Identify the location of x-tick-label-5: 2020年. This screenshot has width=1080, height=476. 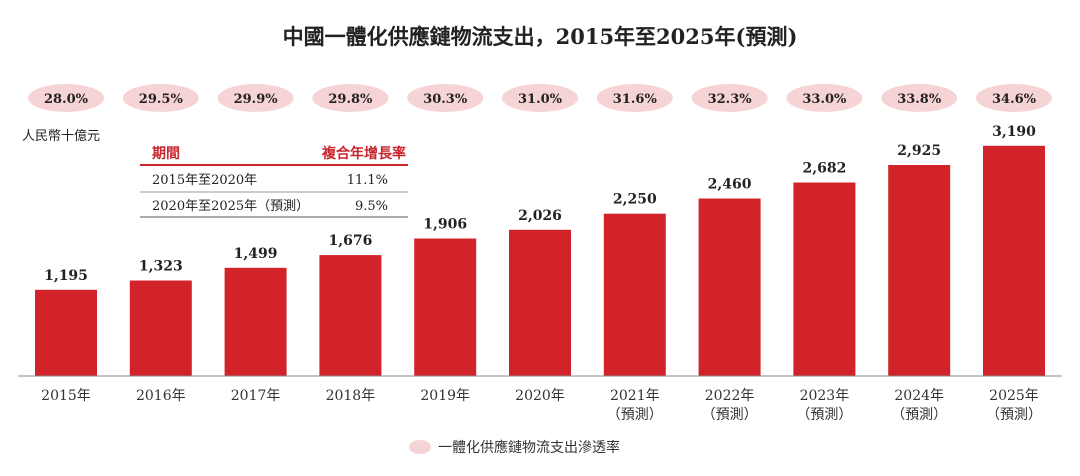
(540, 396).